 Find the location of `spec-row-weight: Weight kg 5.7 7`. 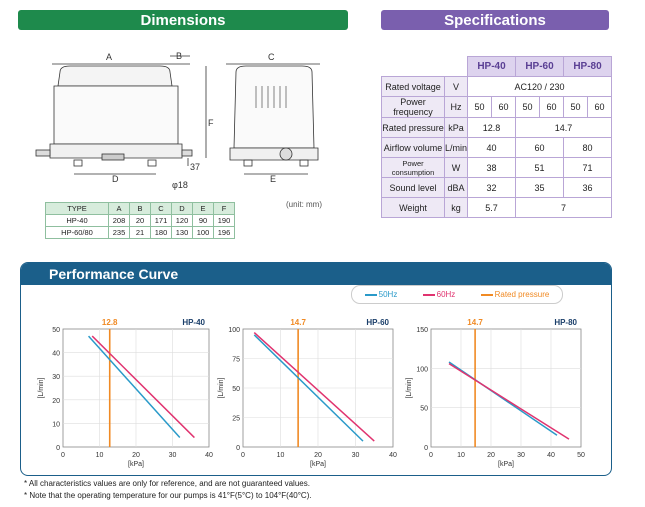

spec-row-weight: Weight kg 5.7 7 is located at coordinates (497, 207).